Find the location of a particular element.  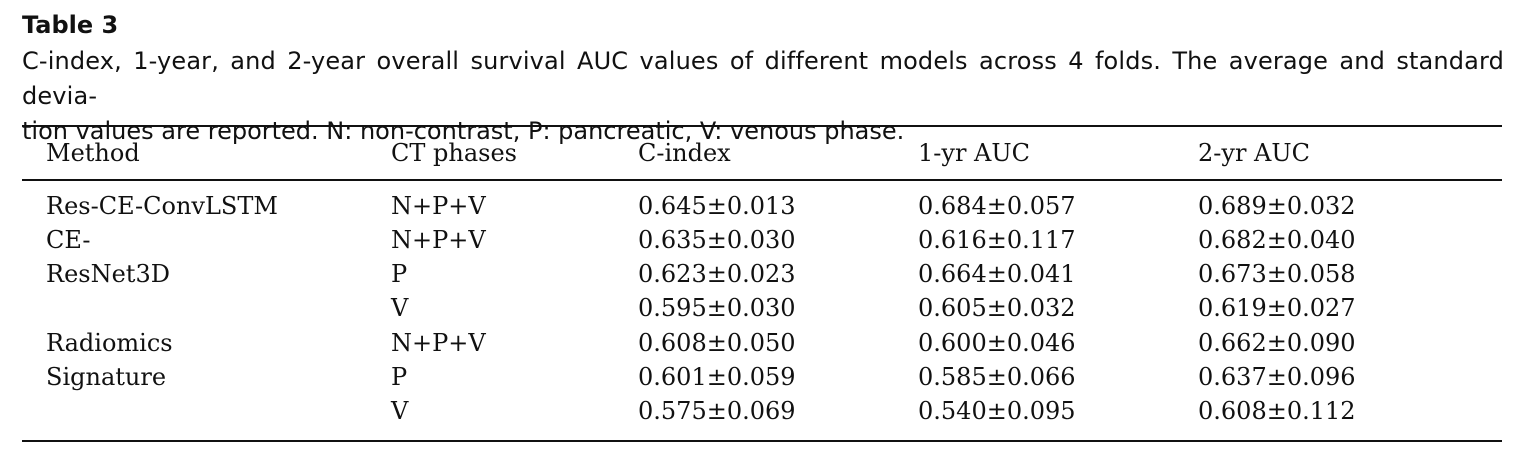

cell-2yr-auc: 0.608±0.112 is located at coordinates (1277, 411).